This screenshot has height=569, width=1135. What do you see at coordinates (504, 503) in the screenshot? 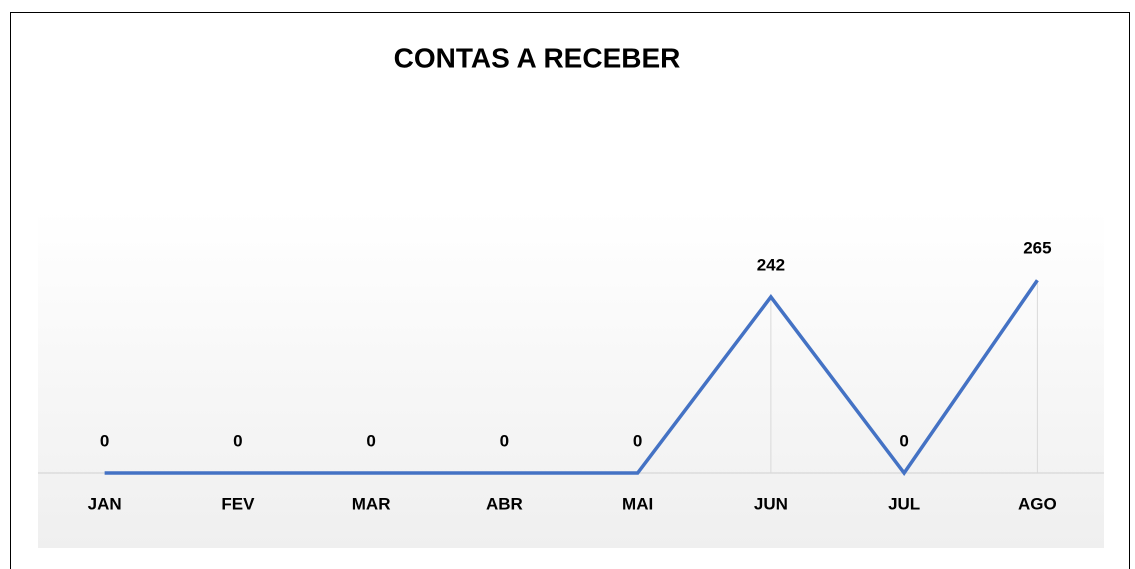
I see `x-tick-label: ABR` at bounding box center [504, 503].